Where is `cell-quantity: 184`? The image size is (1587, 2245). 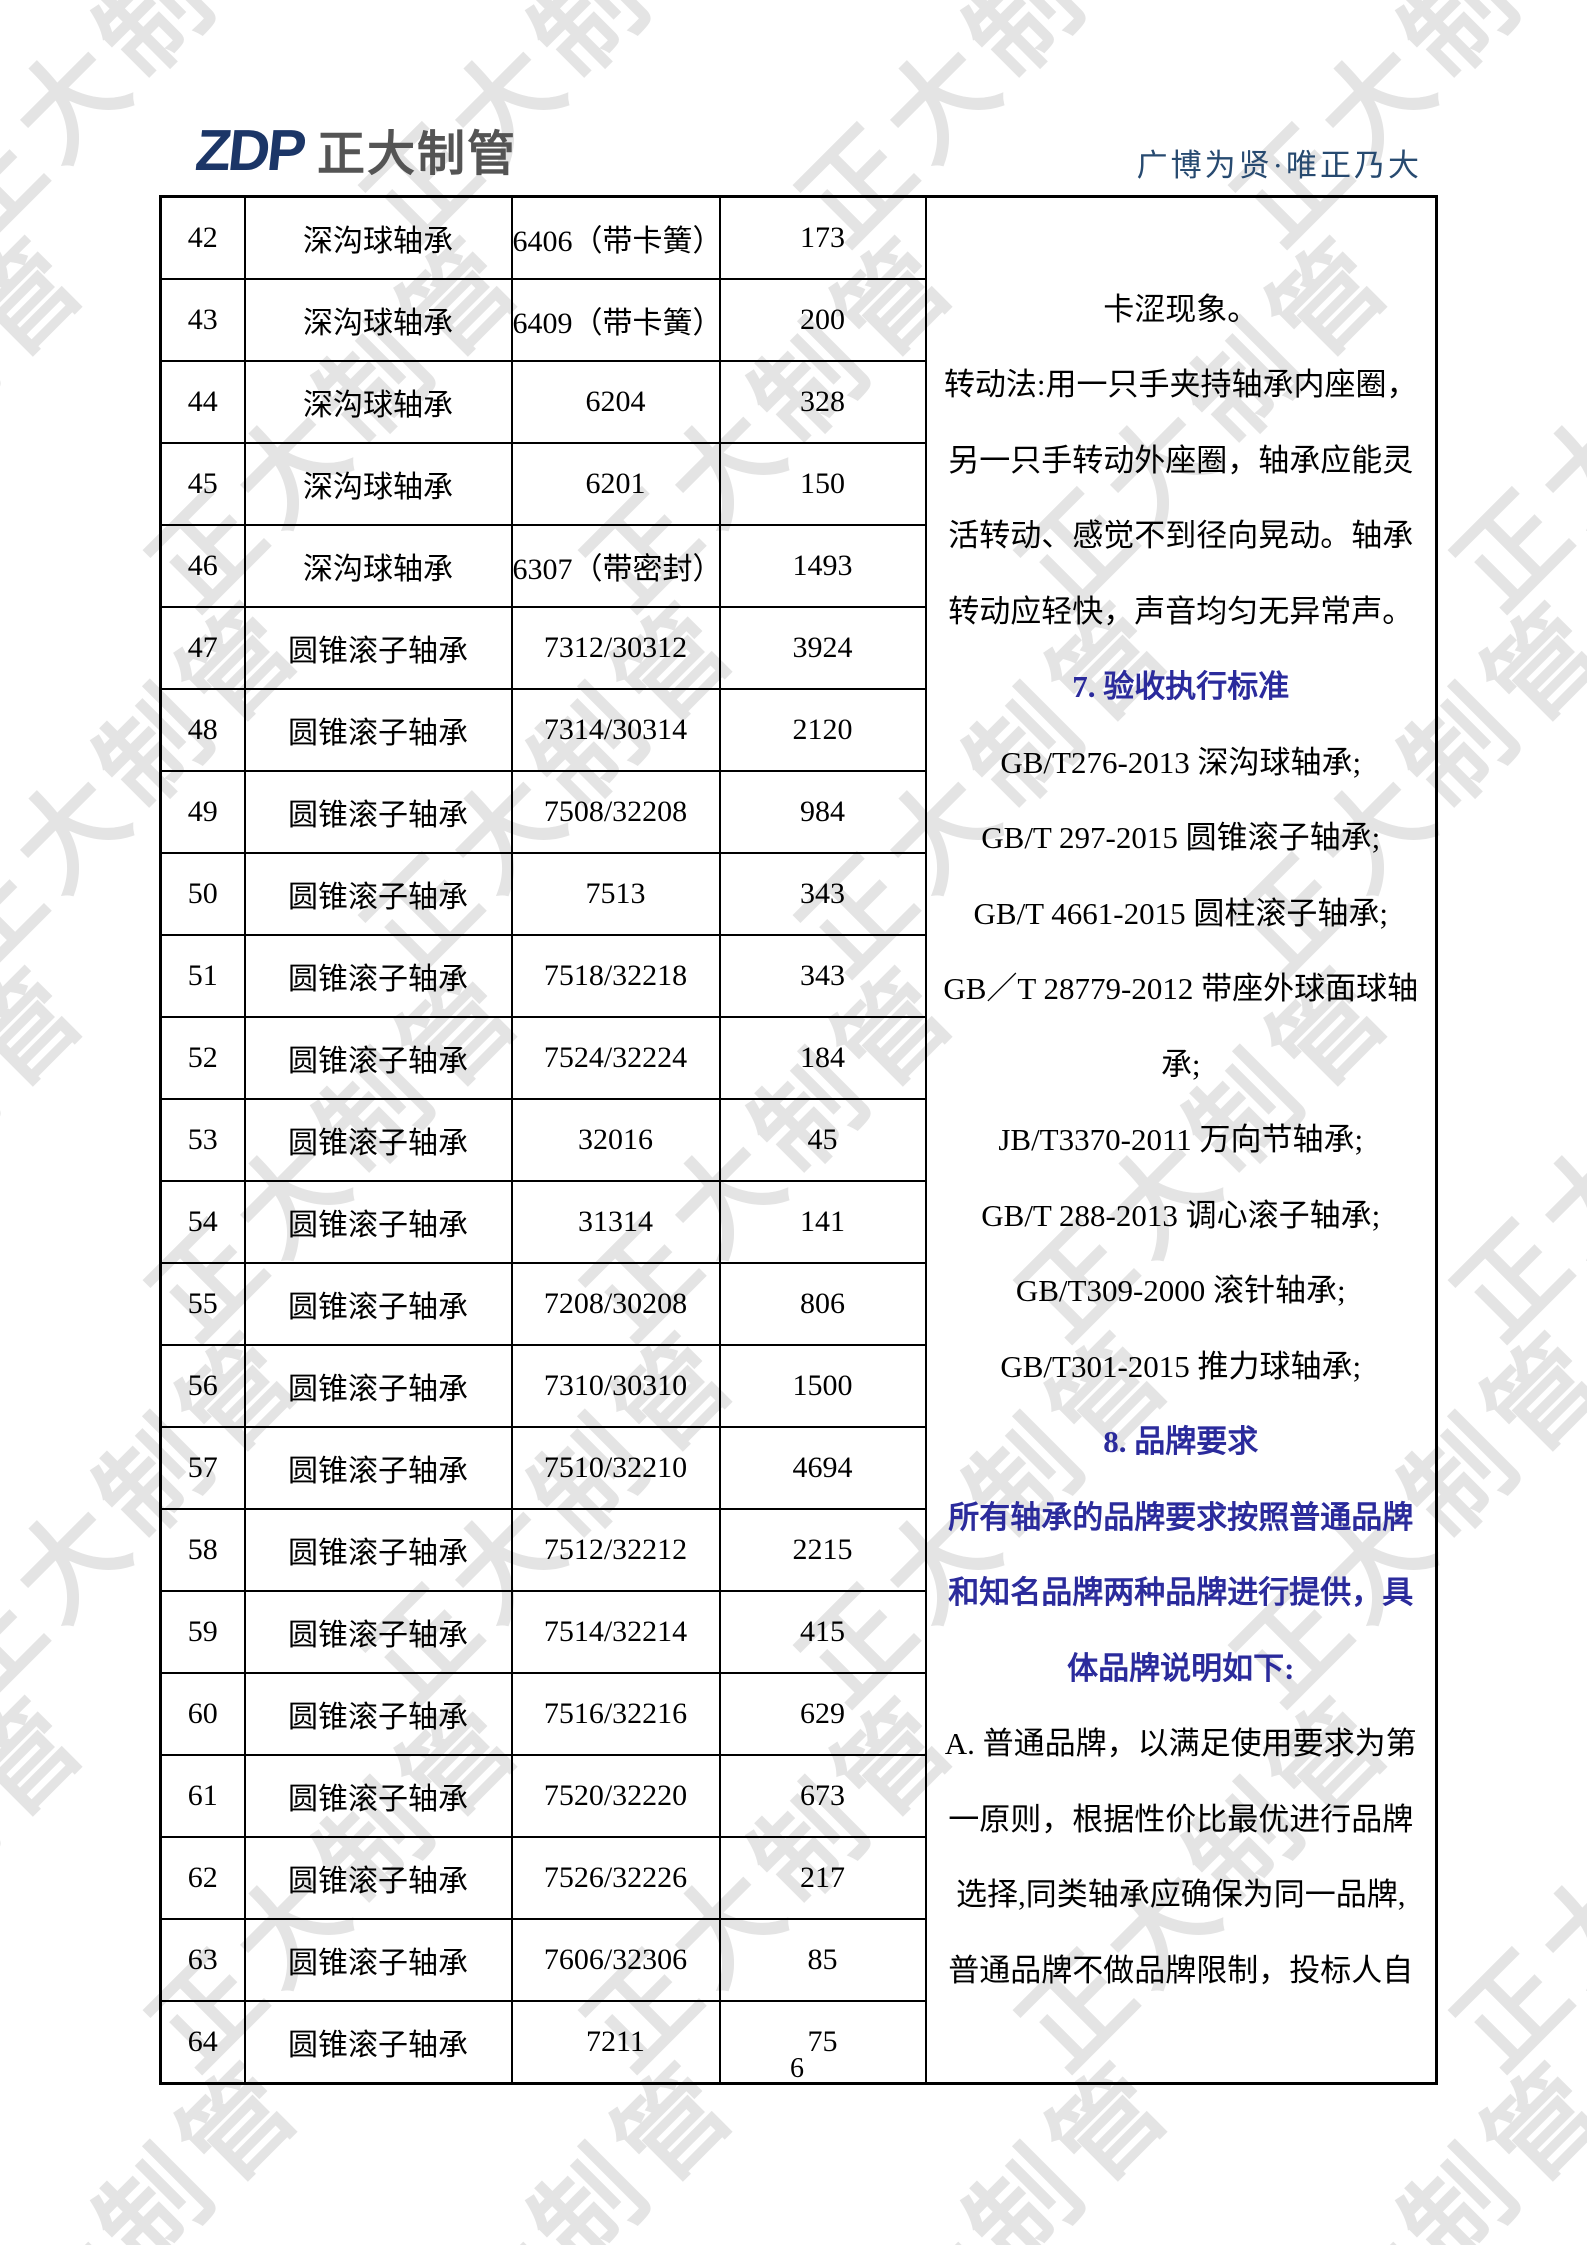 cell-quantity: 184 is located at coordinates (822, 1058).